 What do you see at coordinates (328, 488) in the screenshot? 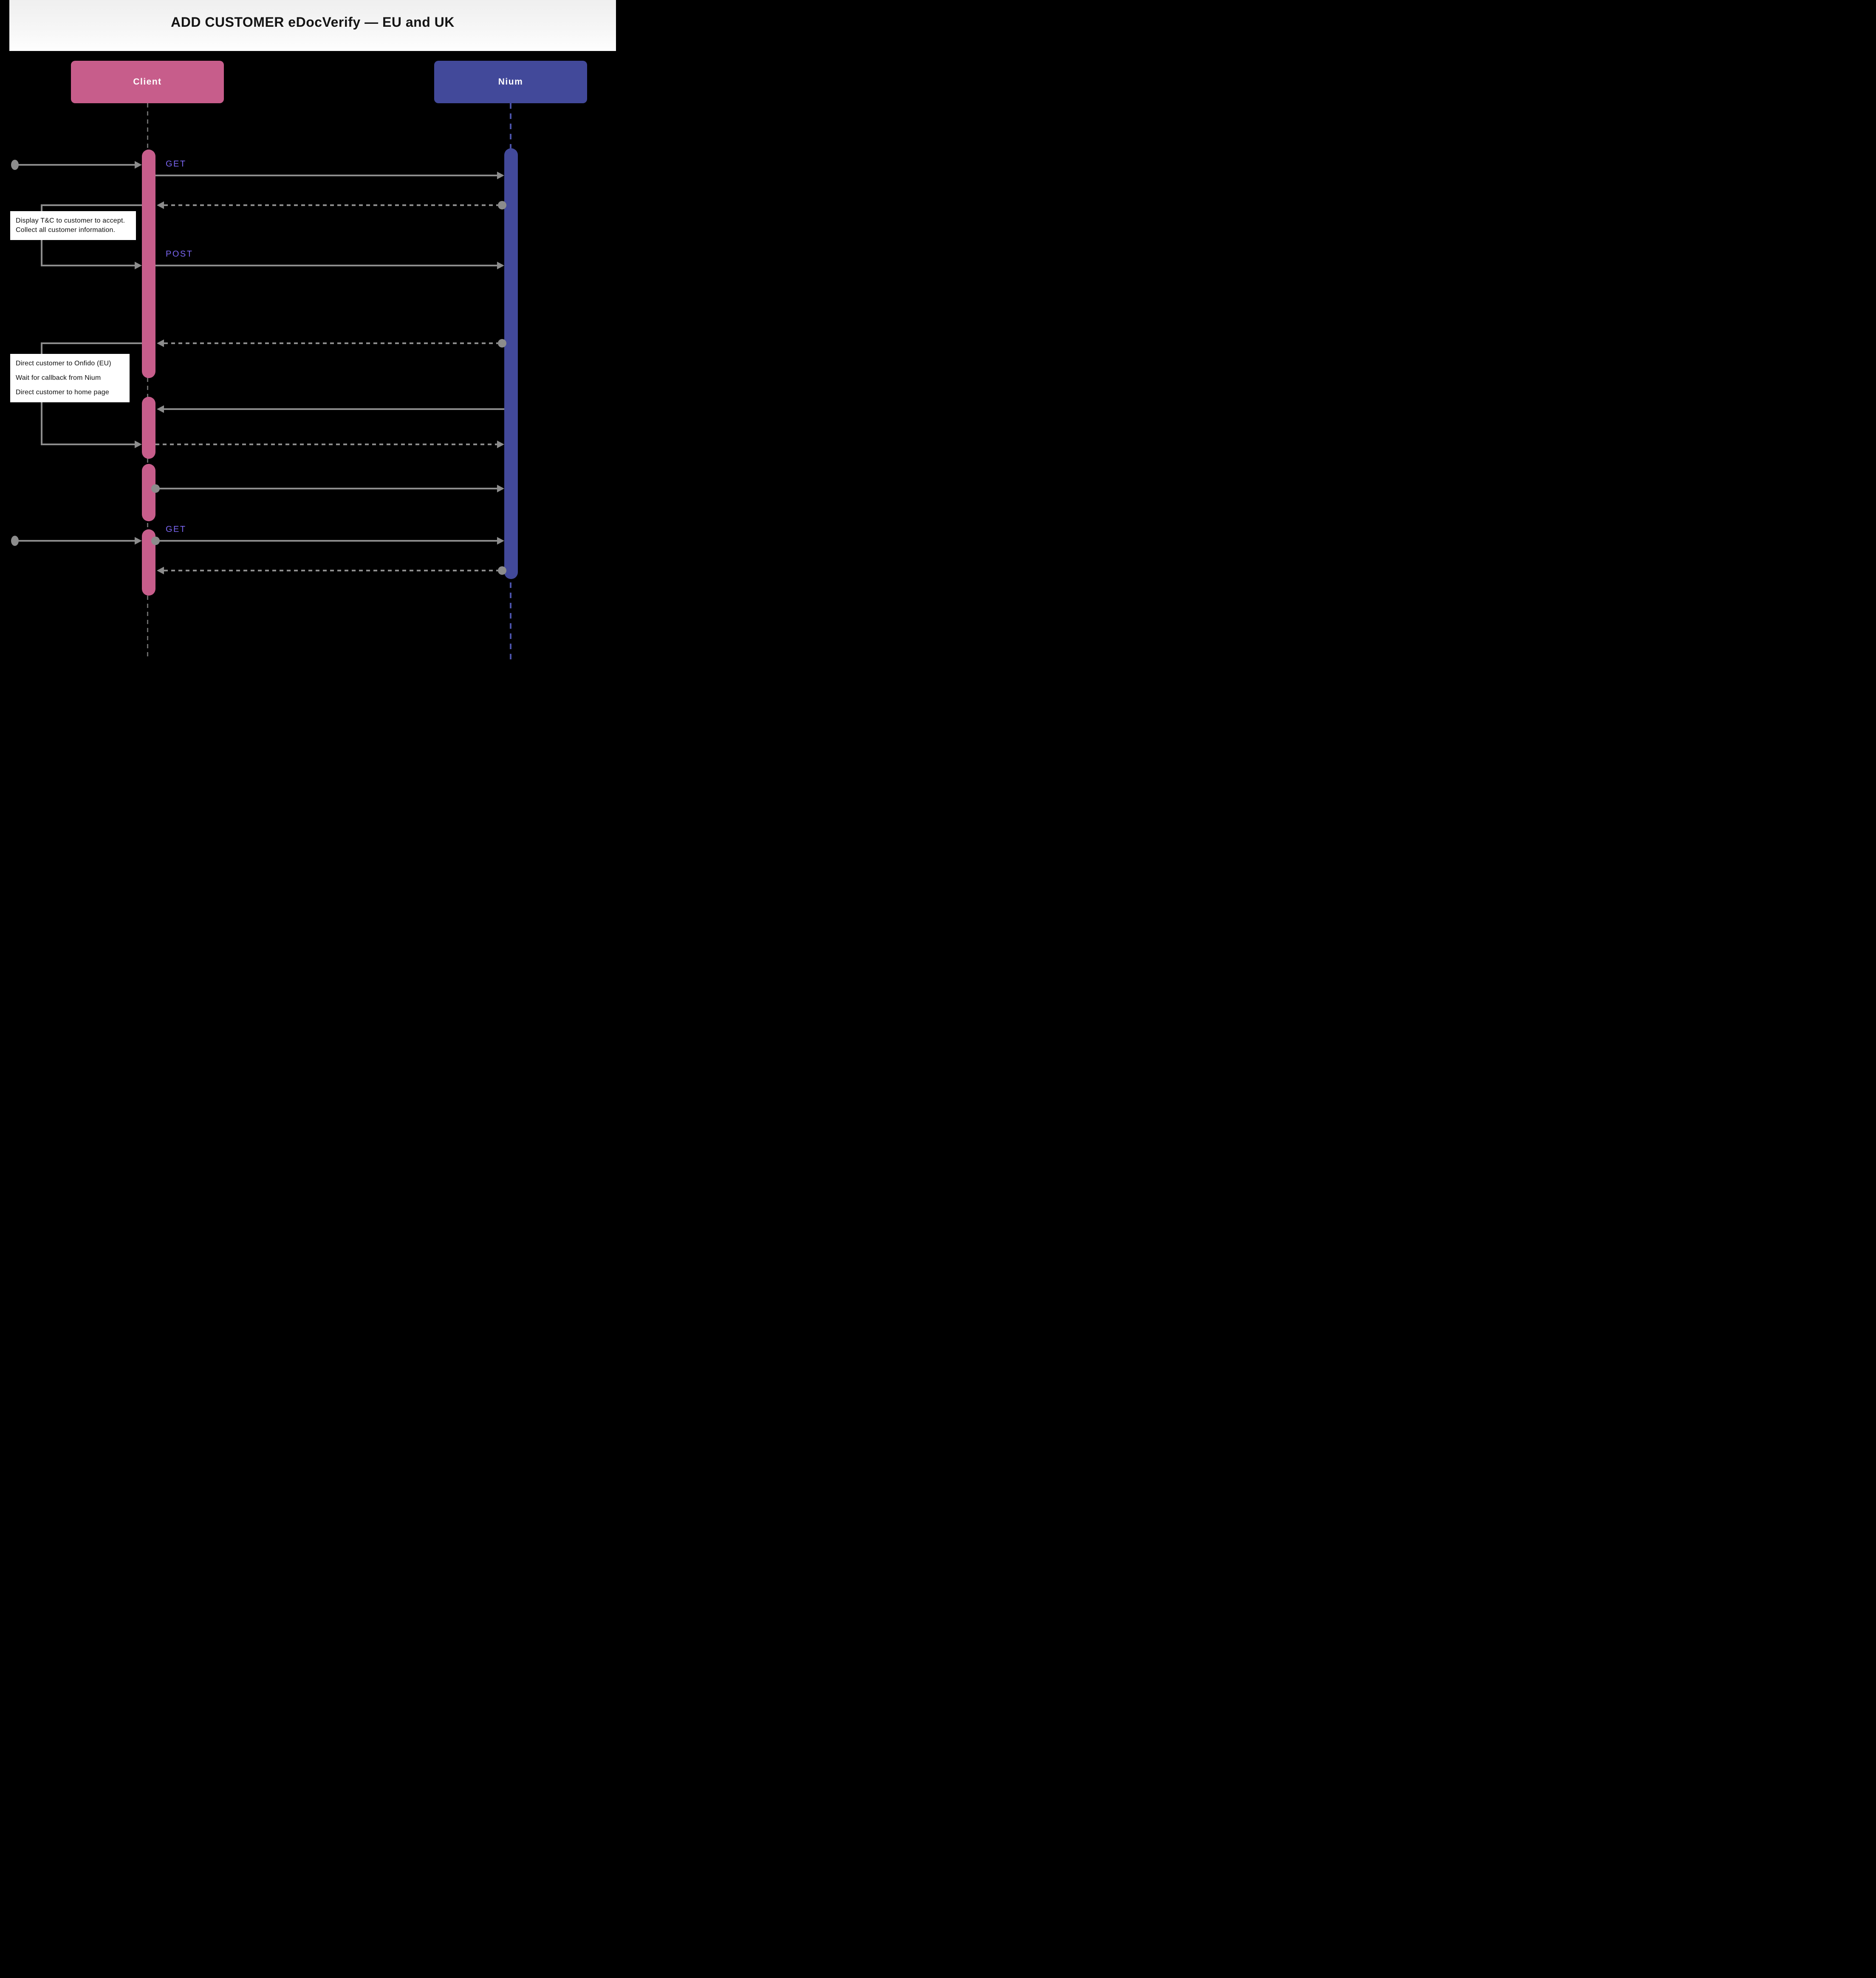
I see `client-to-nium-line` at bounding box center [328, 488].